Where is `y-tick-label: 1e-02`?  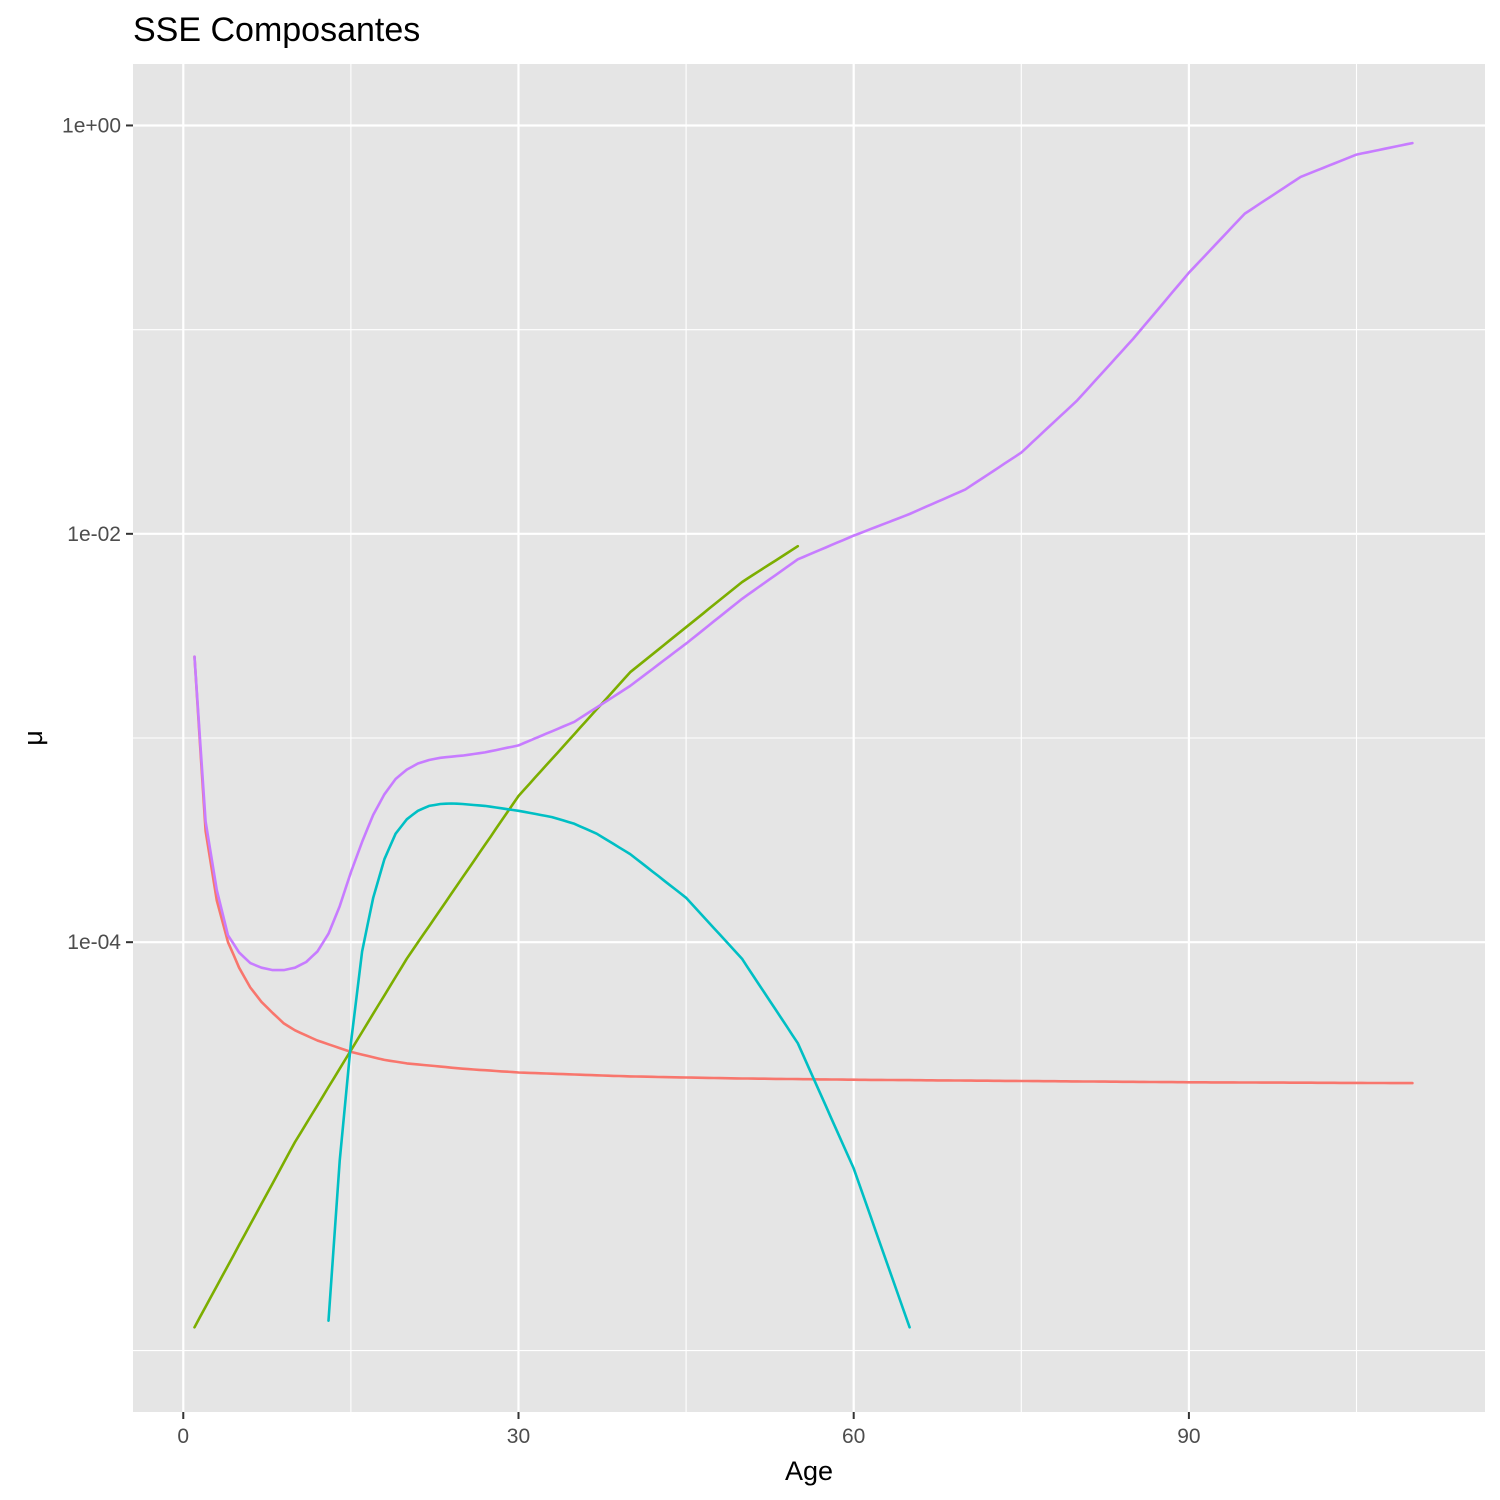
y-tick-label: 1e-02 is located at coordinates (94, 534).